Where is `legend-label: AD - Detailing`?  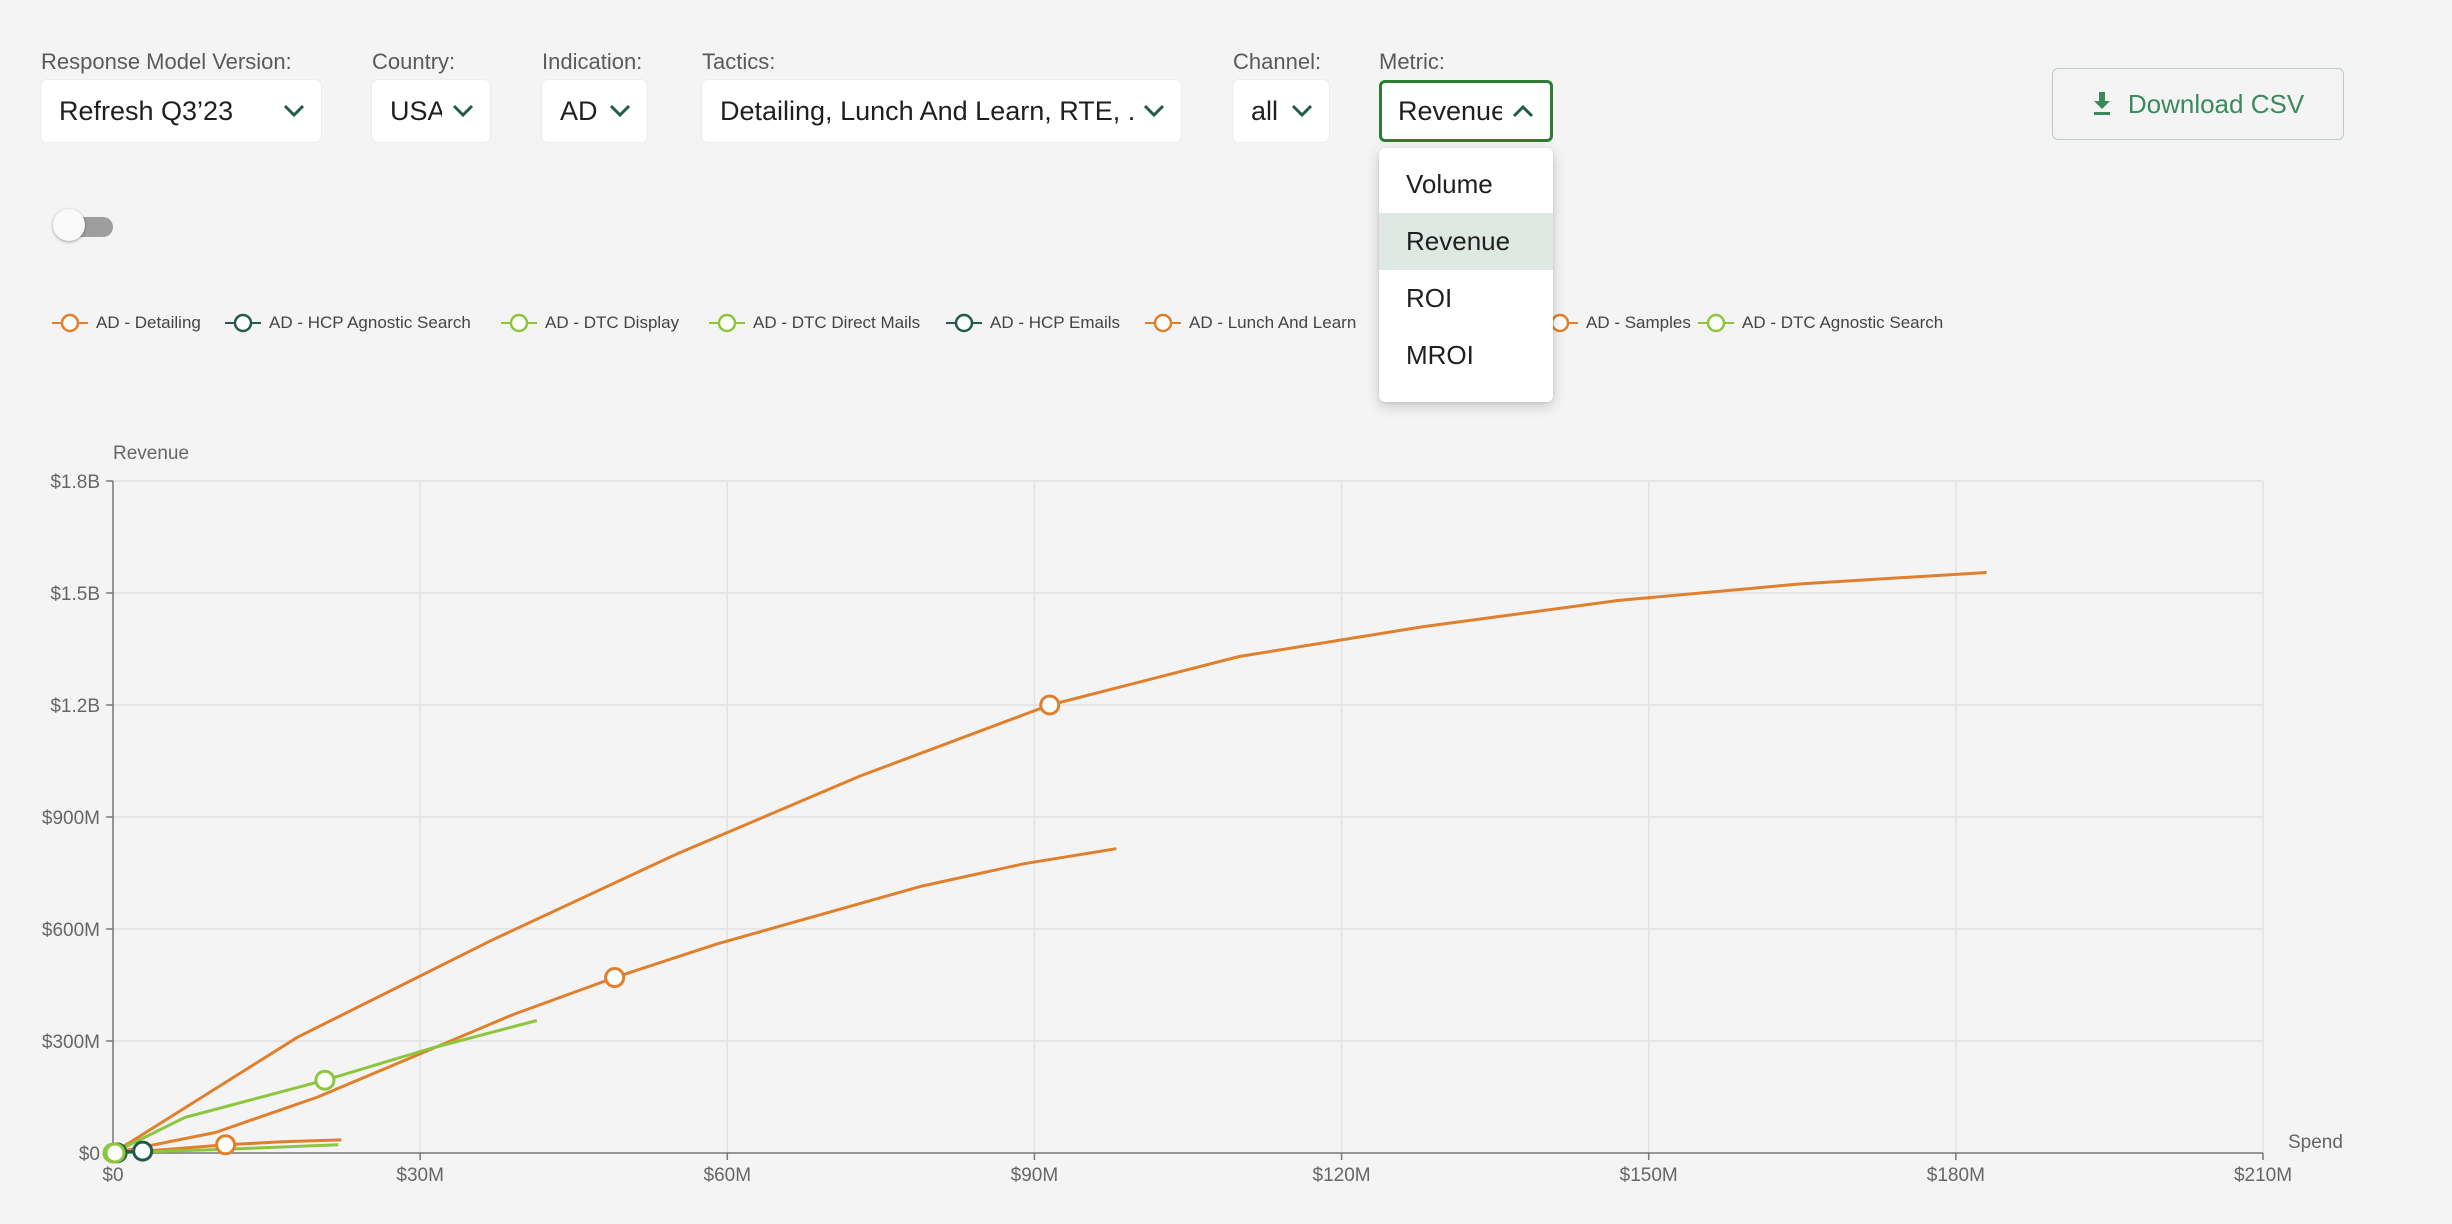
legend-label: AD - Detailing is located at coordinates (148, 322).